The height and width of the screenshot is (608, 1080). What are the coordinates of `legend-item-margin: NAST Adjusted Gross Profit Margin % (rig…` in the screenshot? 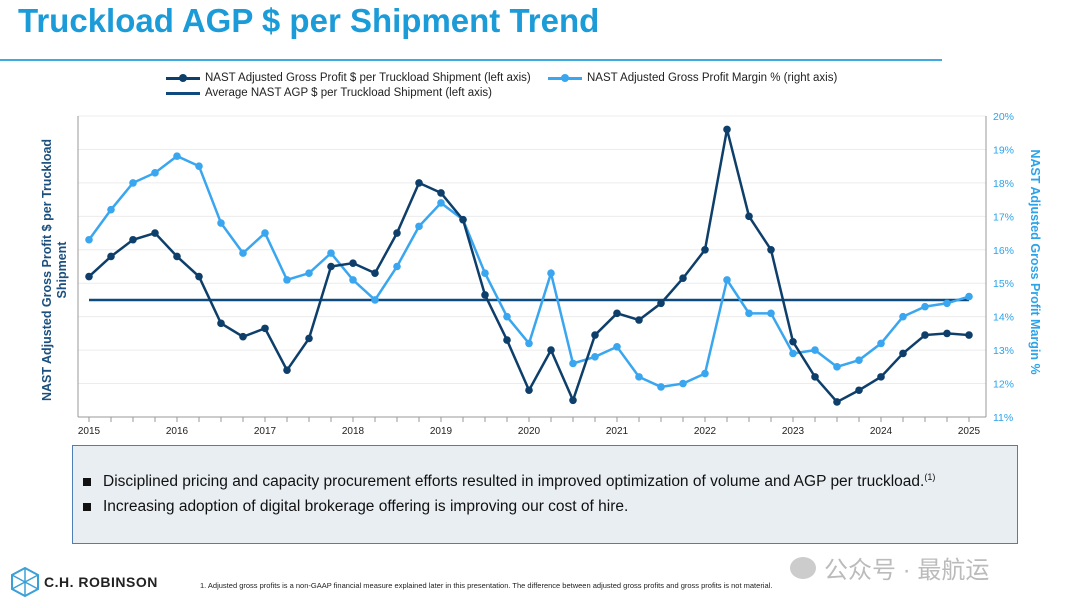 It's located at (692, 78).